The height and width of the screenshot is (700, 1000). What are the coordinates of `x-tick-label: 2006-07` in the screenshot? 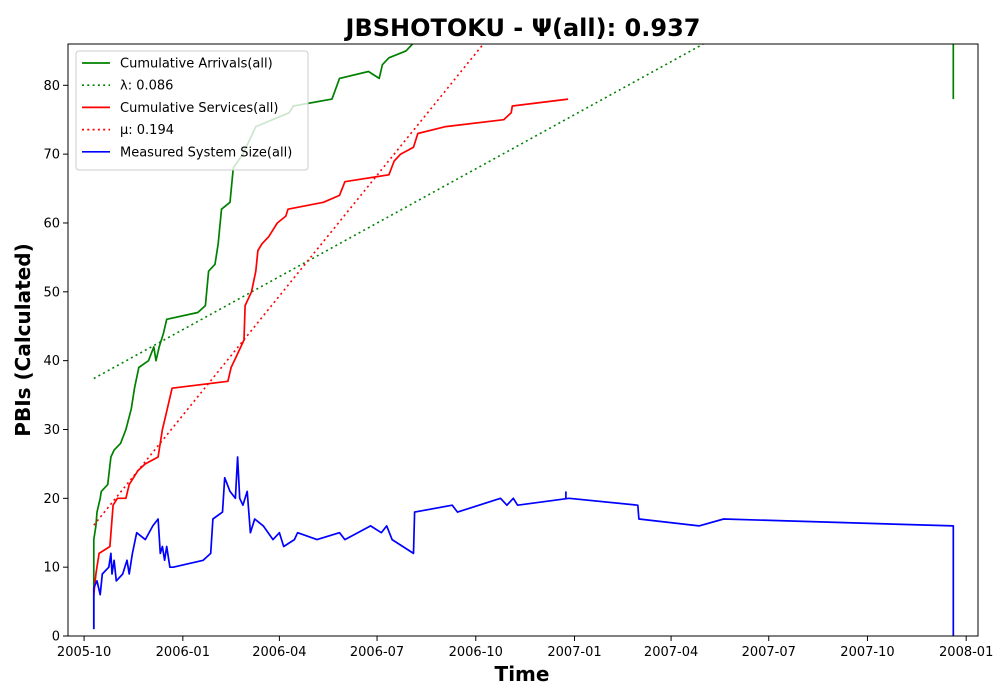 It's located at (377, 652).